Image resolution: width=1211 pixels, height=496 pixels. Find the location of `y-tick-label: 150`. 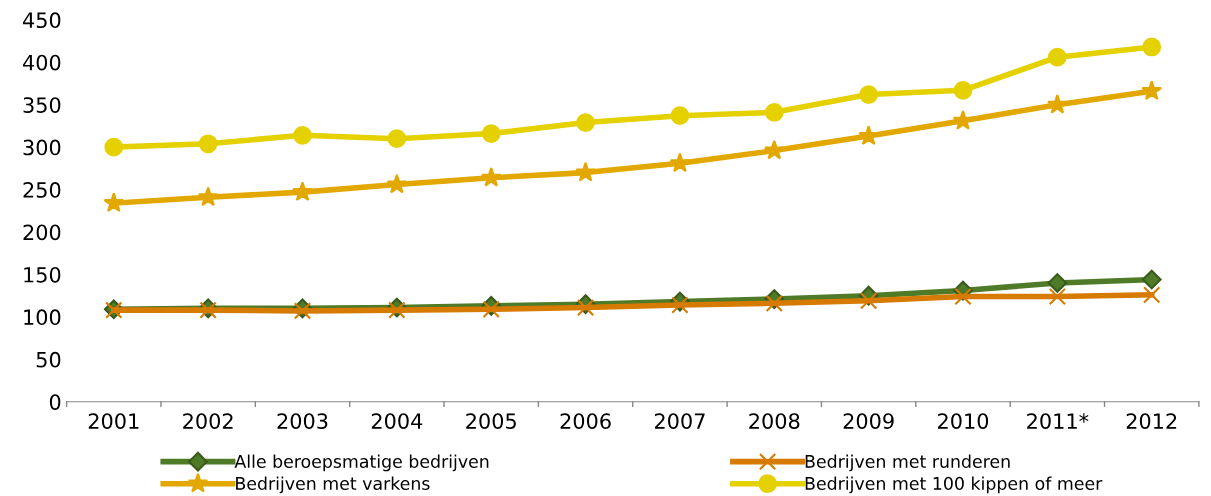

y-tick-label: 150 is located at coordinates (42, 274).